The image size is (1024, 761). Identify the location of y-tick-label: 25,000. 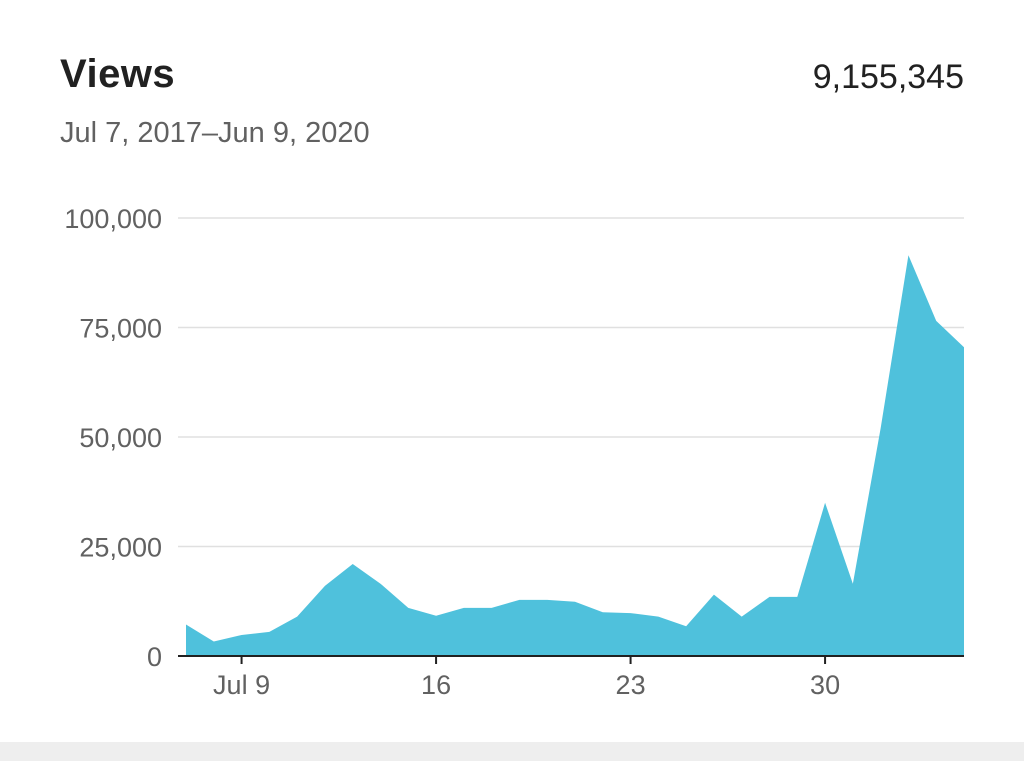
(120, 548).